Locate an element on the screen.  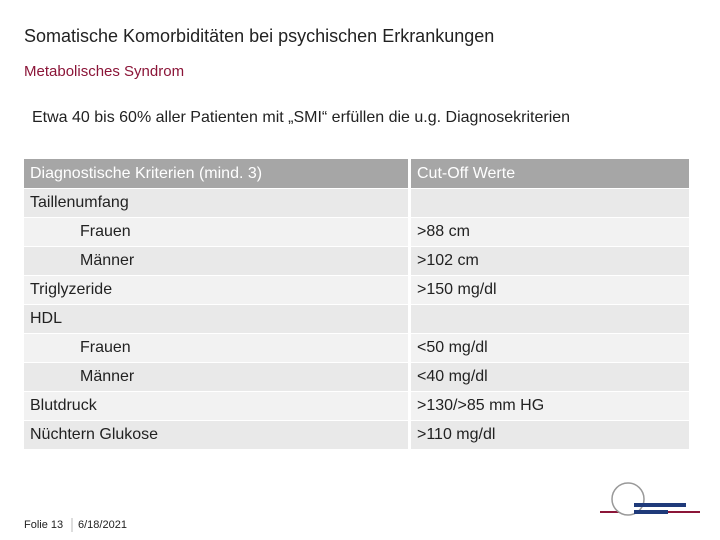
row: Frauen >88 cm is located at coordinates (356, 232).